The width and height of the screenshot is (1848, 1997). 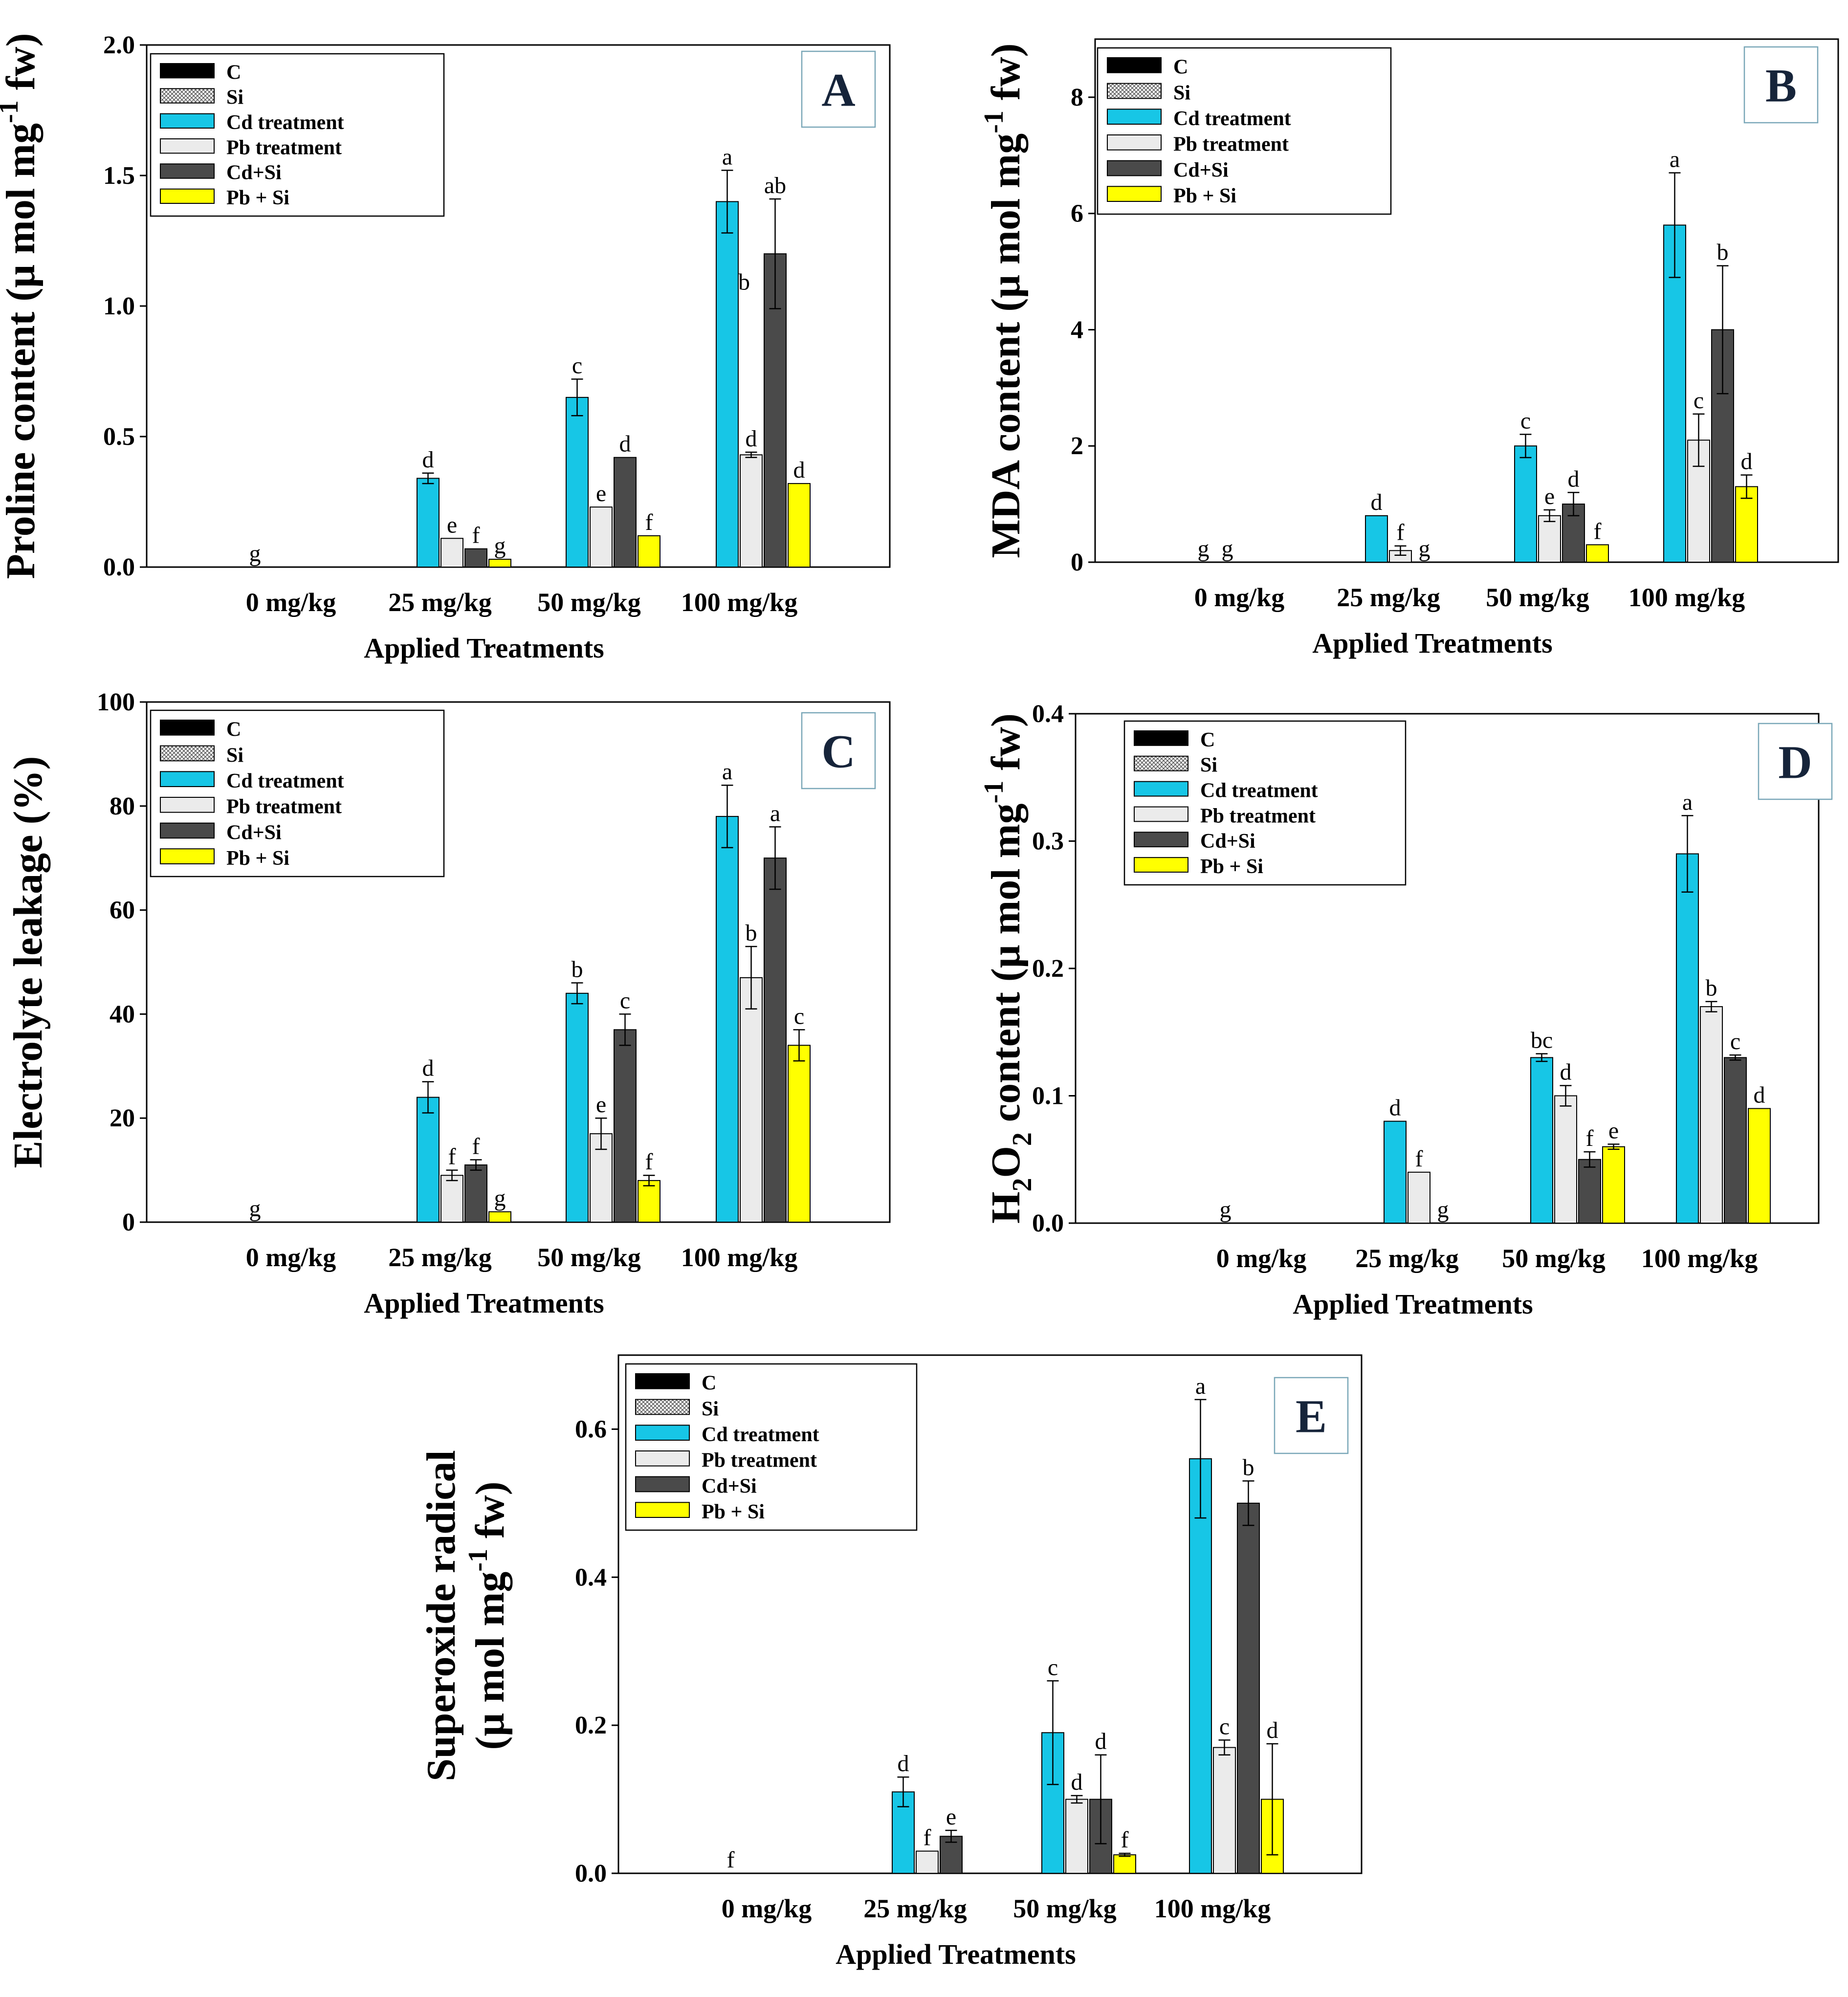 I want to click on y-tick-label: 60, so click(x=122, y=910).